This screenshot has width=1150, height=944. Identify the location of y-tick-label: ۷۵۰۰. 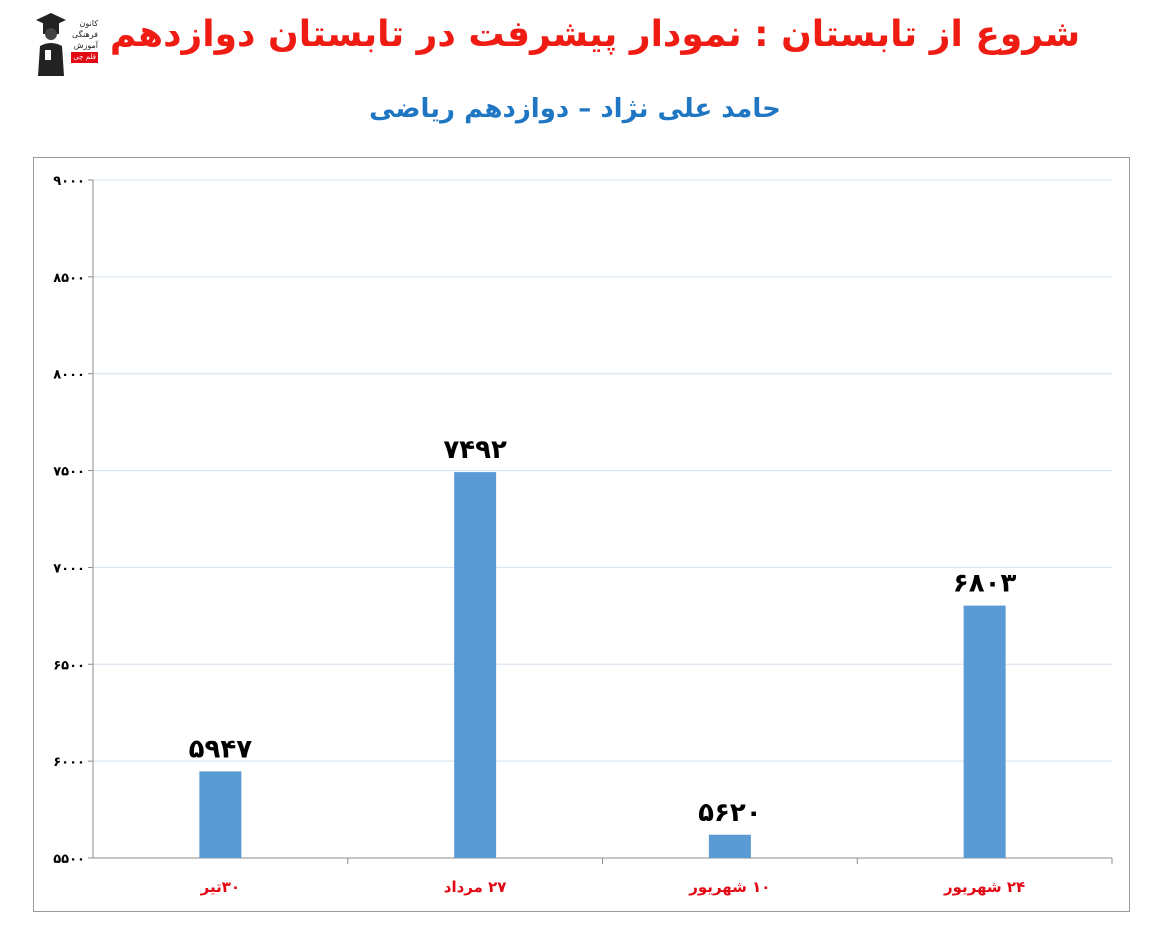
(69, 472).